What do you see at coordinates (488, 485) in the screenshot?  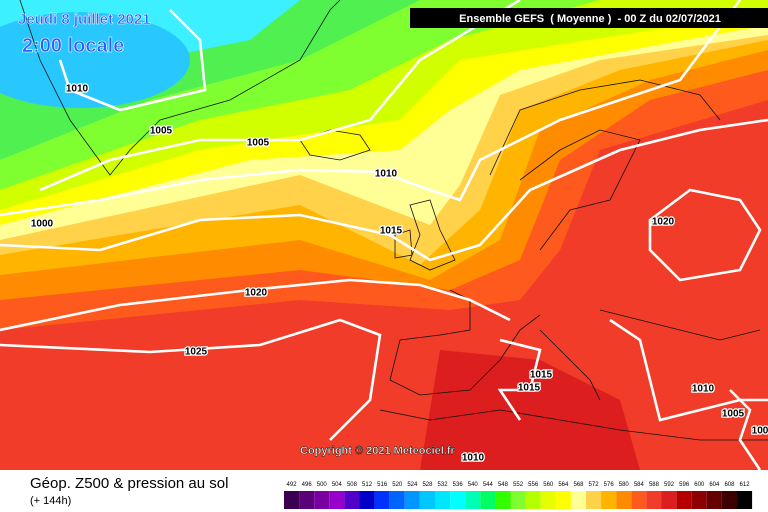 I see `scale-label: 544` at bounding box center [488, 485].